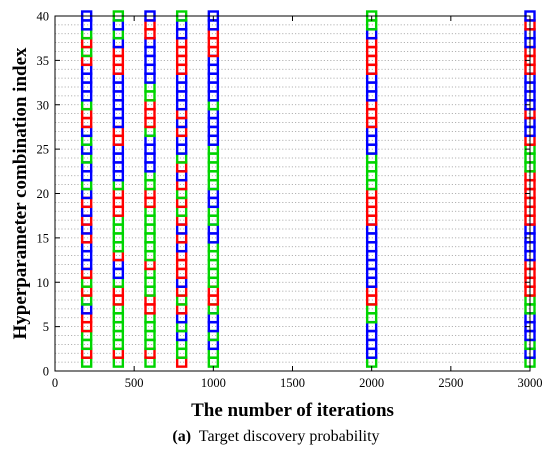 The image size is (550, 452). Describe the element at coordinates (43, 194) in the screenshot. I see `y-tick-label: 20` at that location.